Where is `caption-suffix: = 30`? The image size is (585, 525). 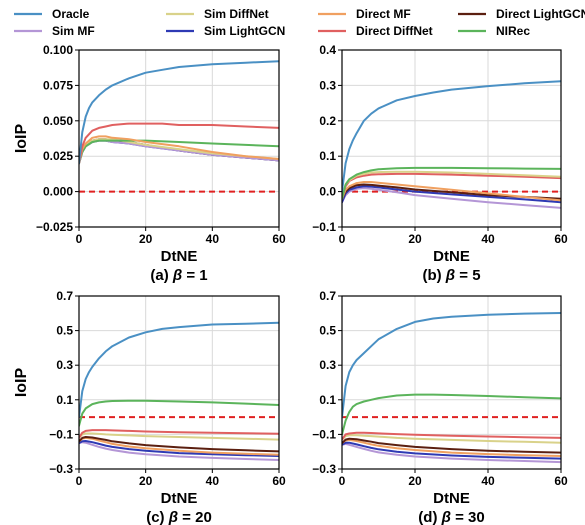 caption-suffix: = 30 is located at coordinates (468, 517).